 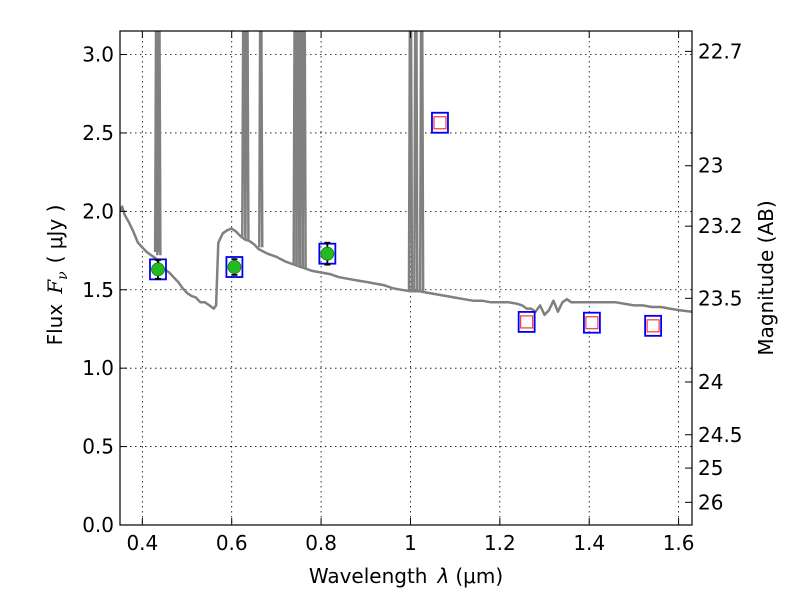 What do you see at coordinates (406, 261) in the screenshot?
I see `spectrum-continuum` at bounding box center [406, 261].